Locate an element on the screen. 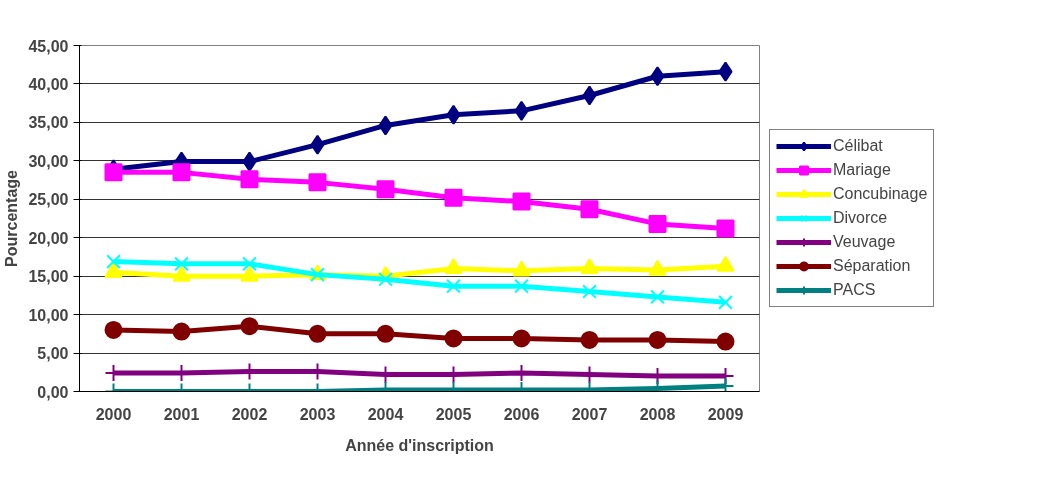 The image size is (1040, 501). x-tick-label: 2002 is located at coordinates (249, 414).